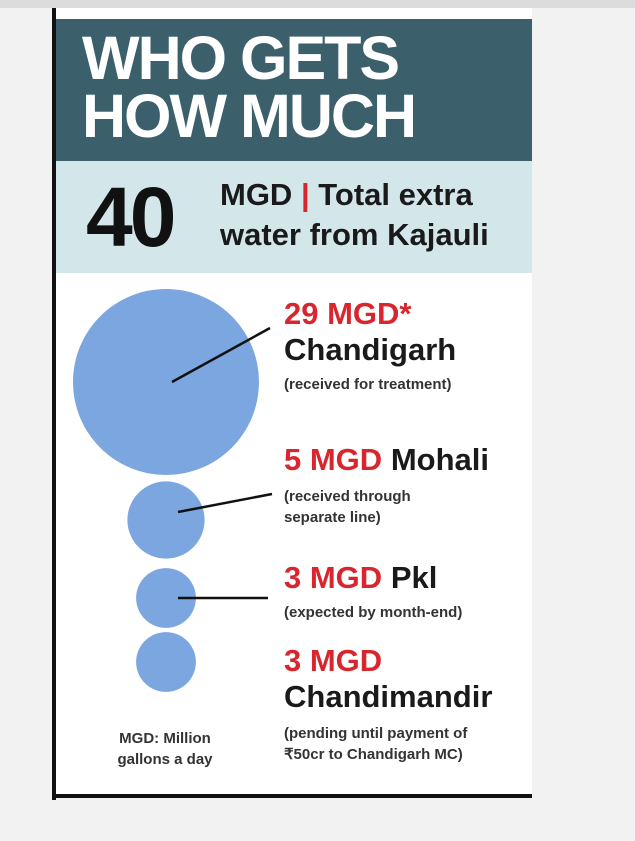  What do you see at coordinates (165, 749) in the screenshot?
I see `footnote: MGD: Million gallons a day` at bounding box center [165, 749].